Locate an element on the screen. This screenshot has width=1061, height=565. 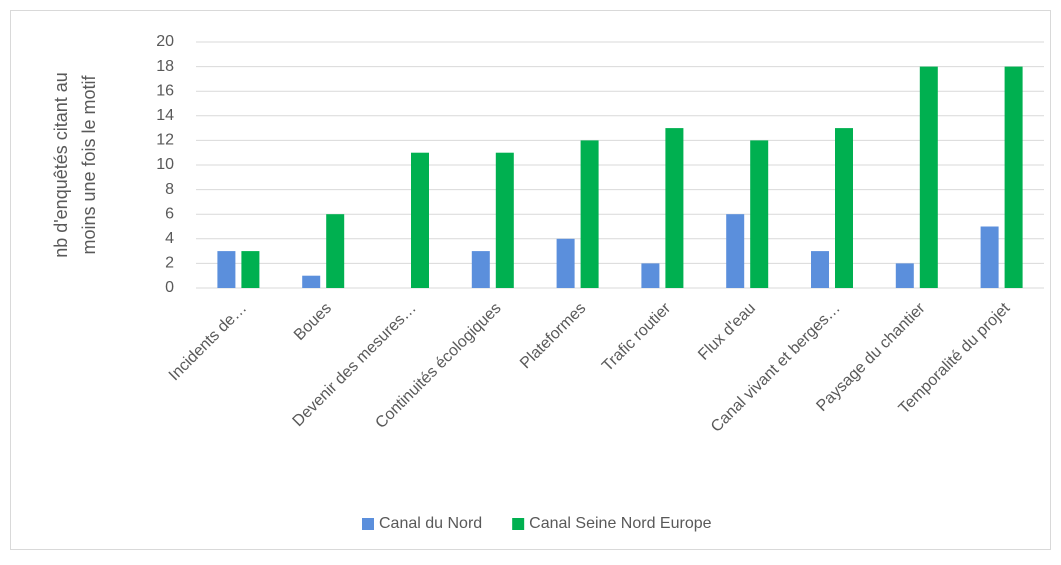
y-tick-label: 10 is located at coordinates (165, 164).